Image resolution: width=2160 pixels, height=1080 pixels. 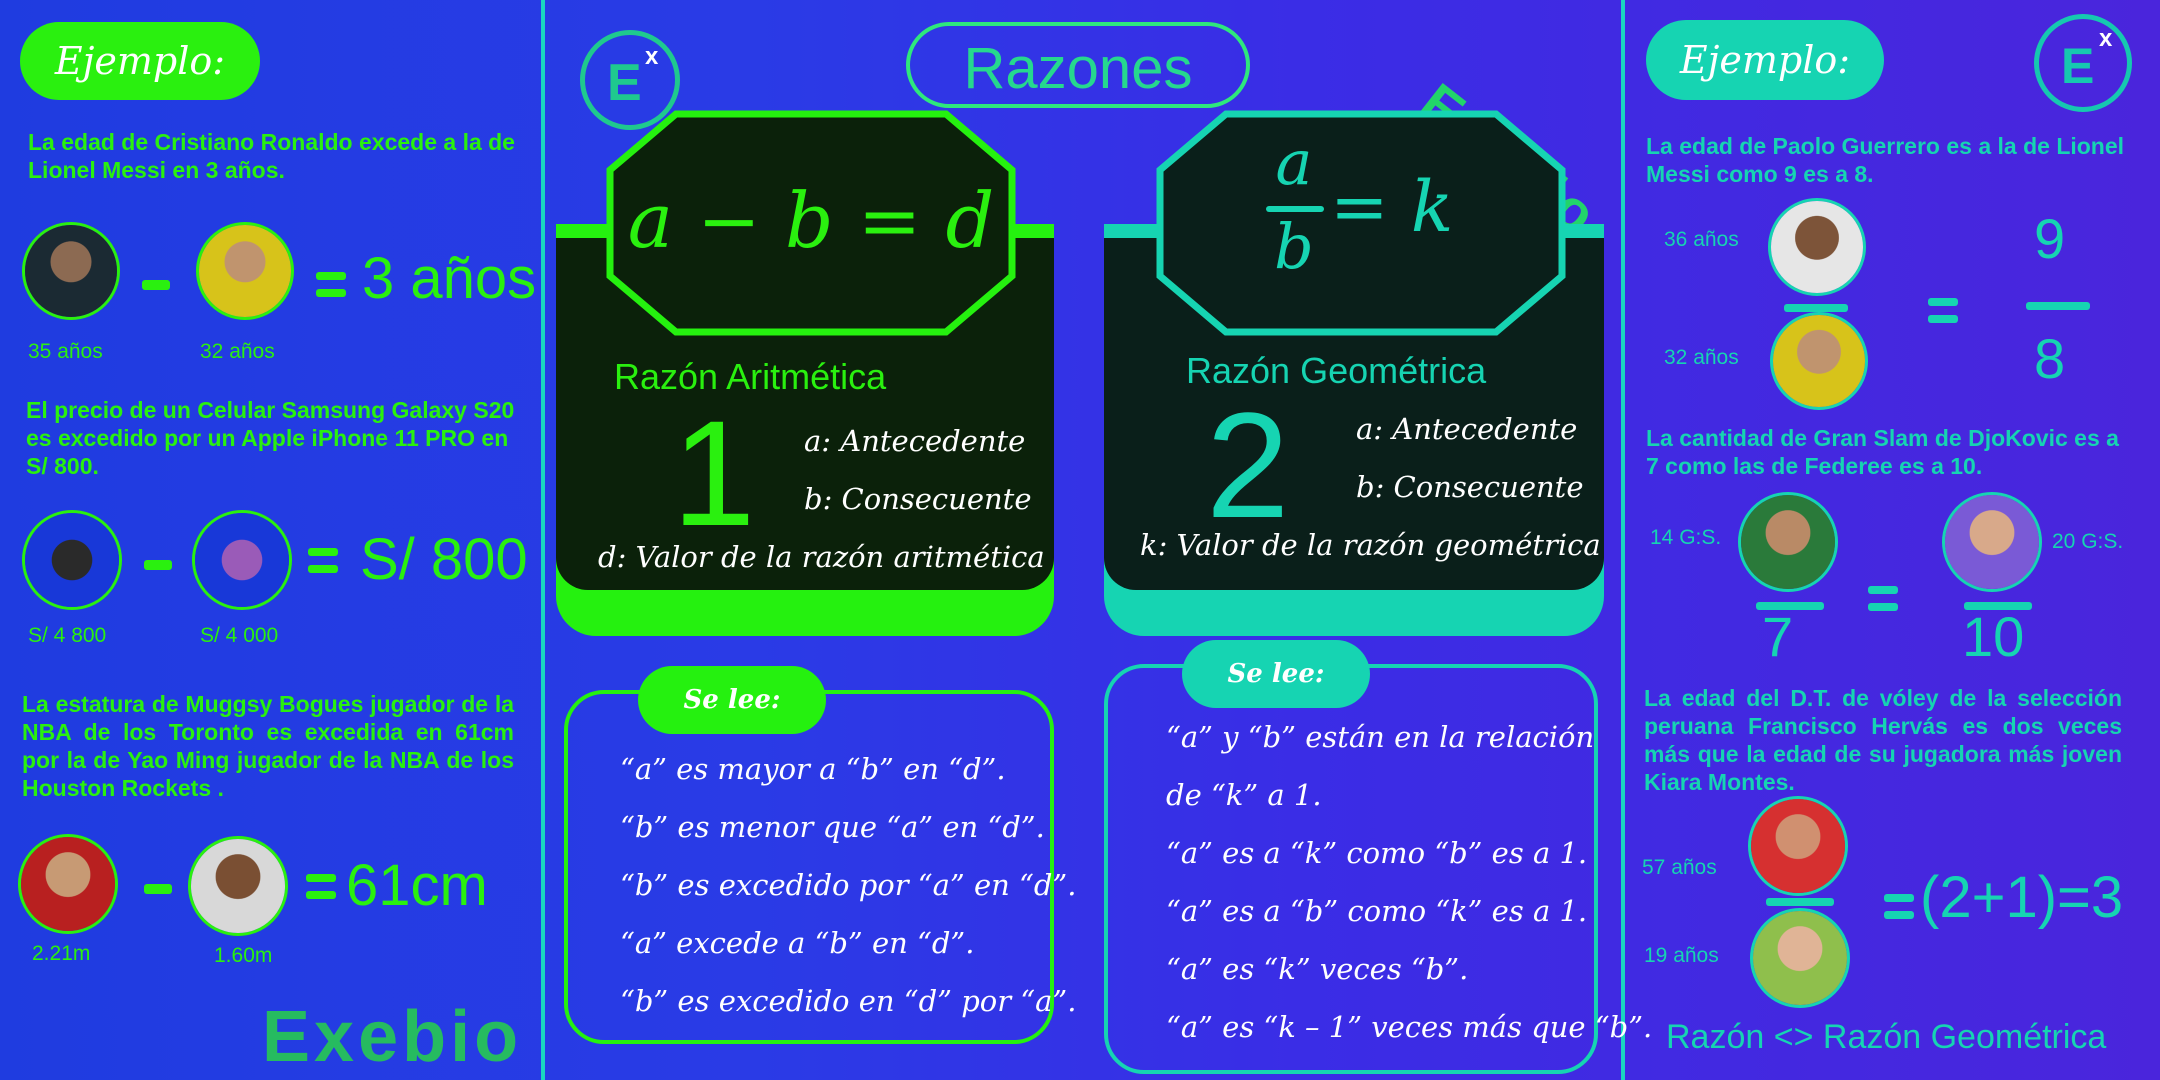 I want to click on ronaldo-avatar, so click(x=71, y=271).